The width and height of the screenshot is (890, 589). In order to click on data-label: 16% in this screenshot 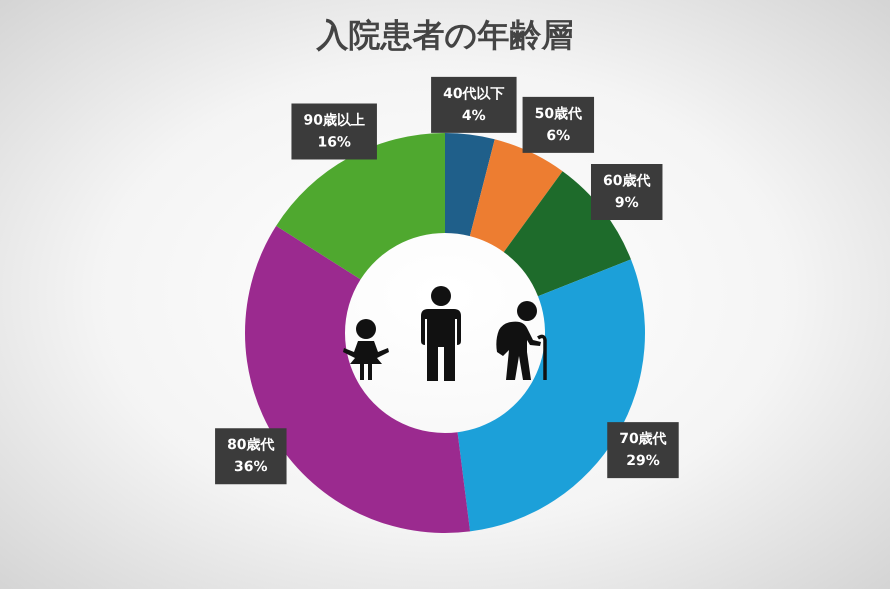, I will do `click(334, 142)`.